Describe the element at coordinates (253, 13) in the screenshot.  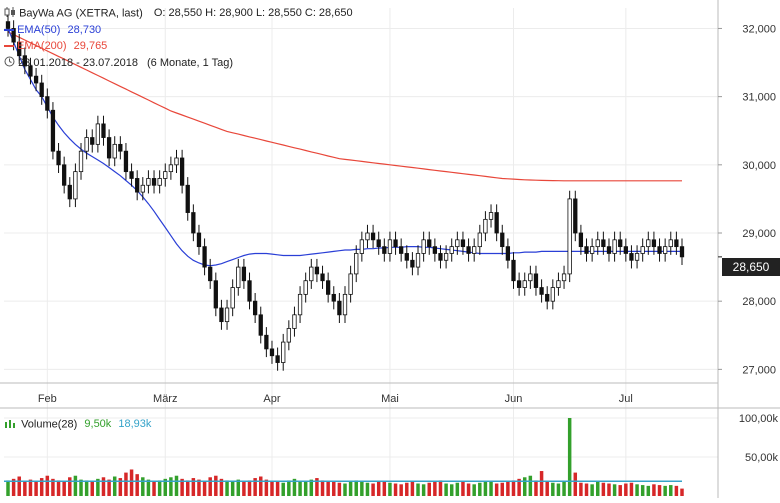
I see `ohlc-readout: O: 28,550 H: 28,900 L: 28,550 C: 28,650` at that location.